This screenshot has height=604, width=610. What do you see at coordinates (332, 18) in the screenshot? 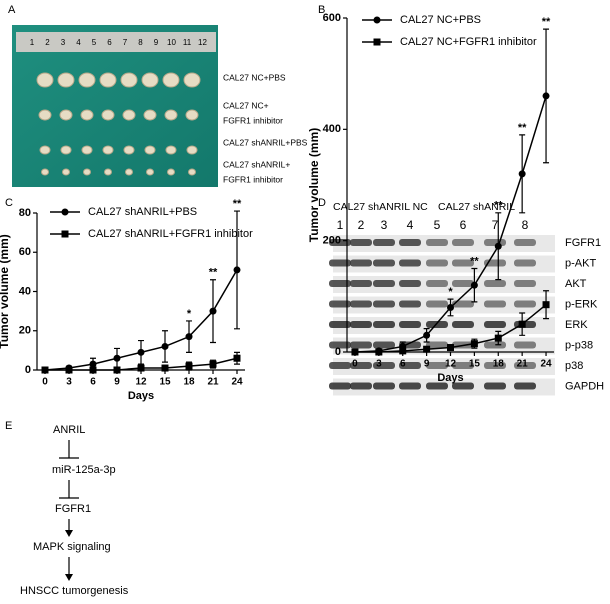
I see `y-tick-label: 600` at bounding box center [332, 18].